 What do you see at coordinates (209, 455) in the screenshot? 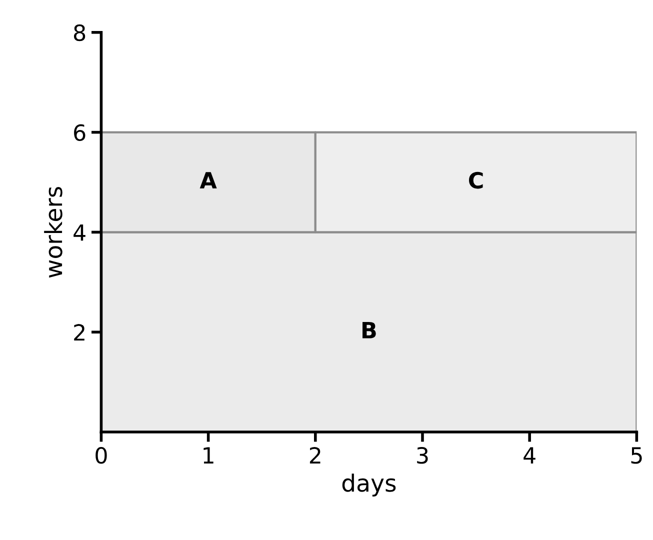
I see `x-tick-label: 1` at bounding box center [209, 455].